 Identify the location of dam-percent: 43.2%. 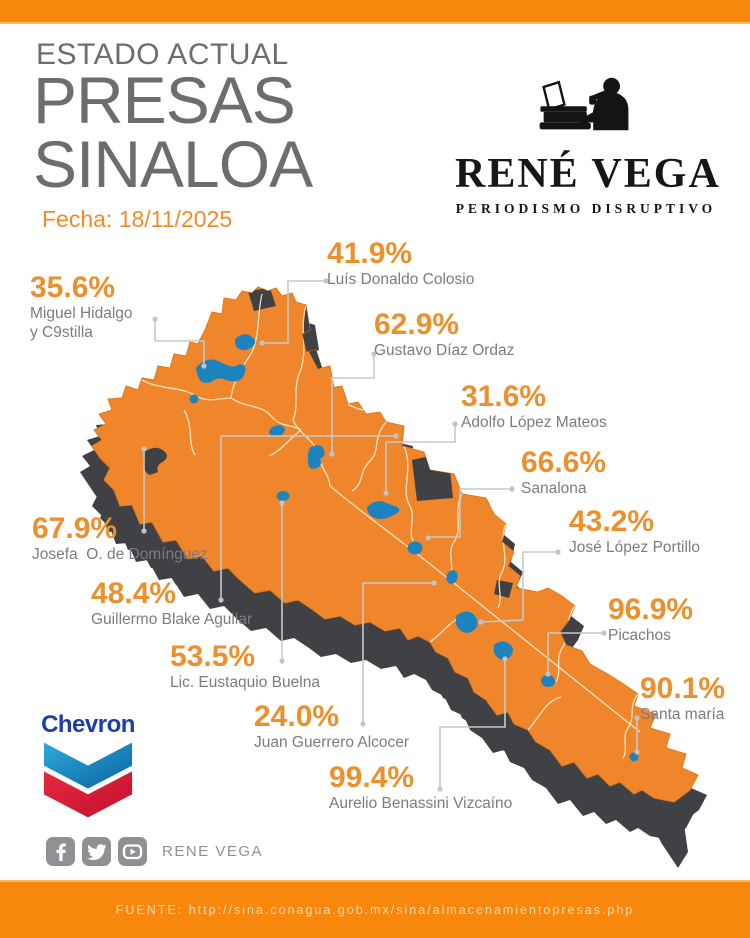
(612, 521).